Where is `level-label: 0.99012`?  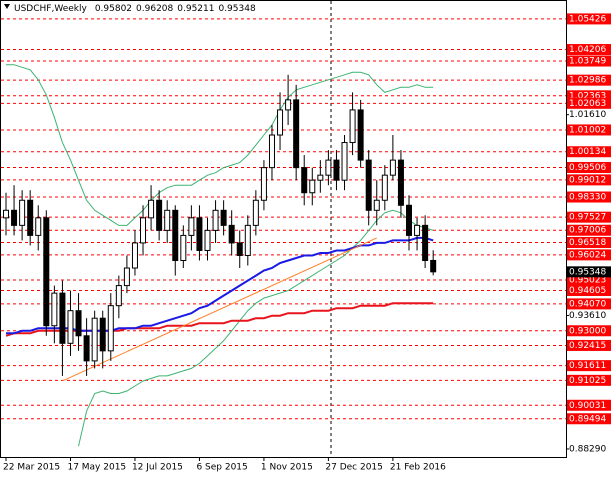
level-label: 0.99012 is located at coordinates (587, 180).